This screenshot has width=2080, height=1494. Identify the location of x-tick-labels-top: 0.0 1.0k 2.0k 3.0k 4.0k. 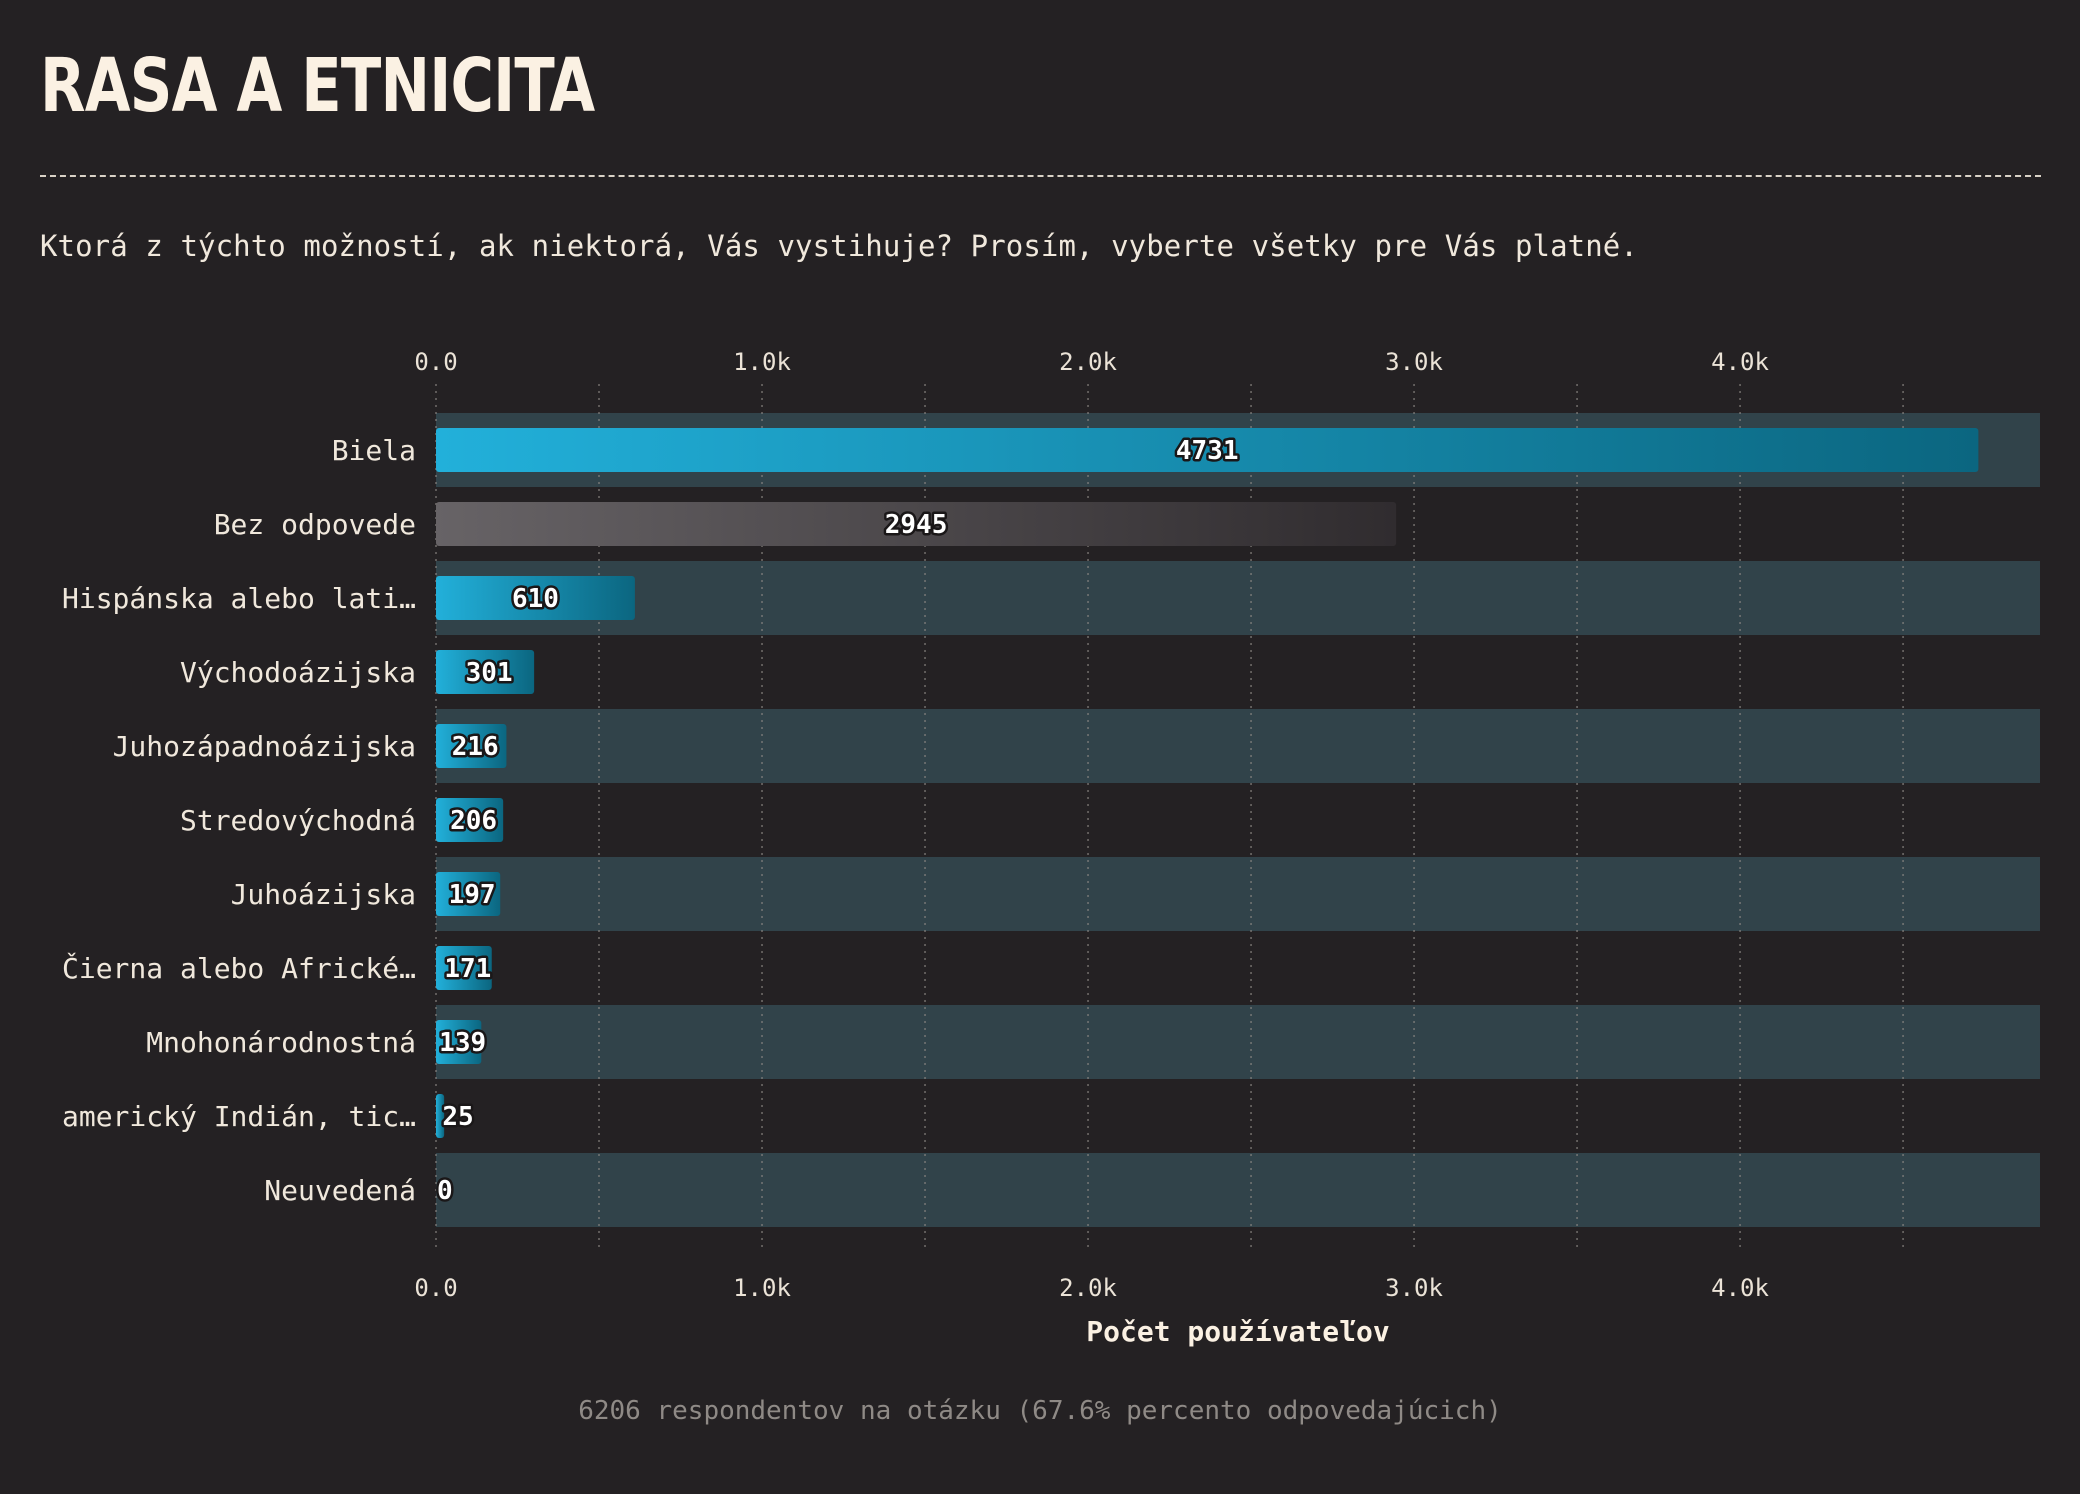
(1091, 362).